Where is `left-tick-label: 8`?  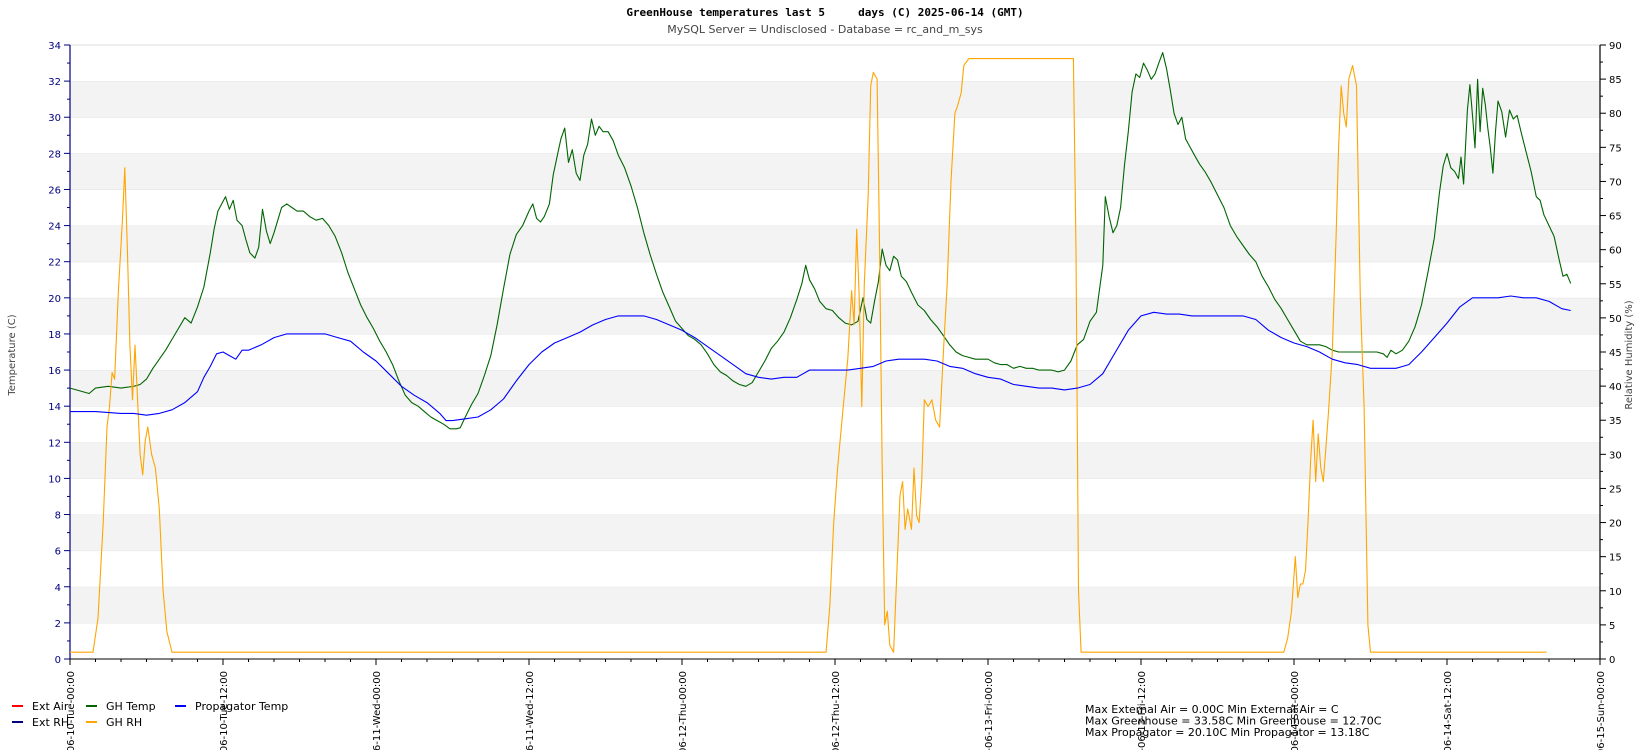
left-tick-label: 8 is located at coordinates (58, 516).